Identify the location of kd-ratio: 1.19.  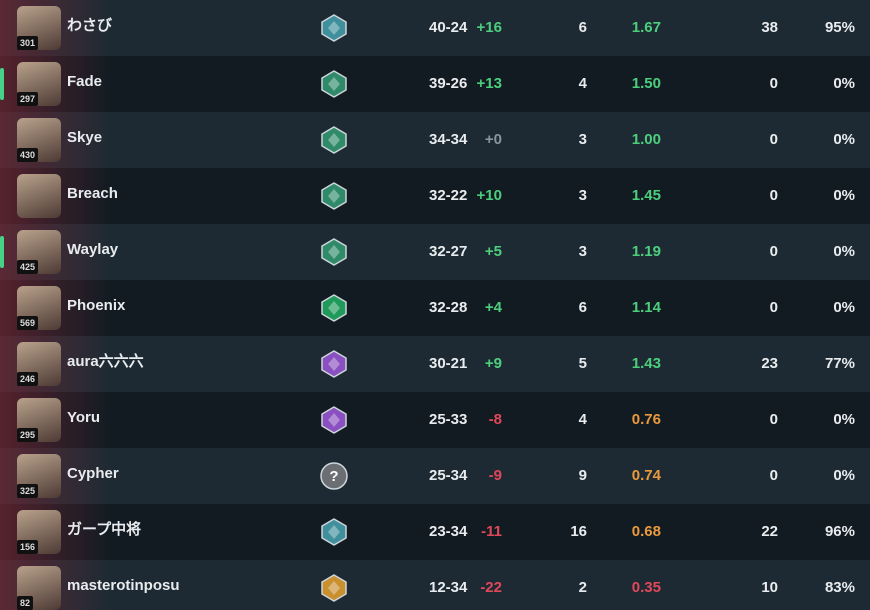
(646, 251).